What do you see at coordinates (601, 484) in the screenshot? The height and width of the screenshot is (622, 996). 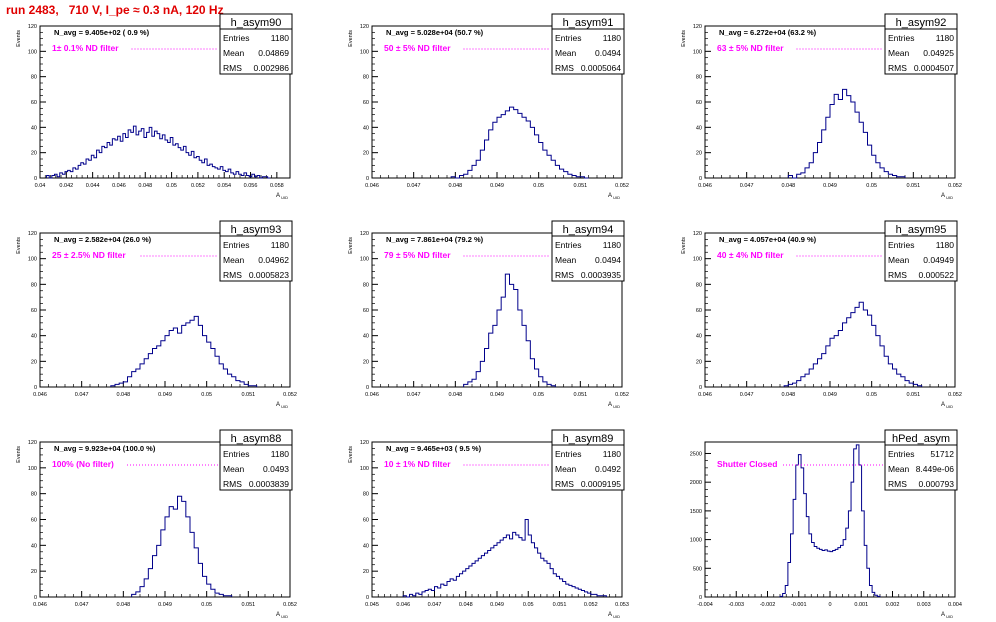 I see `stats-value-rms: 0.0009195` at bounding box center [601, 484].